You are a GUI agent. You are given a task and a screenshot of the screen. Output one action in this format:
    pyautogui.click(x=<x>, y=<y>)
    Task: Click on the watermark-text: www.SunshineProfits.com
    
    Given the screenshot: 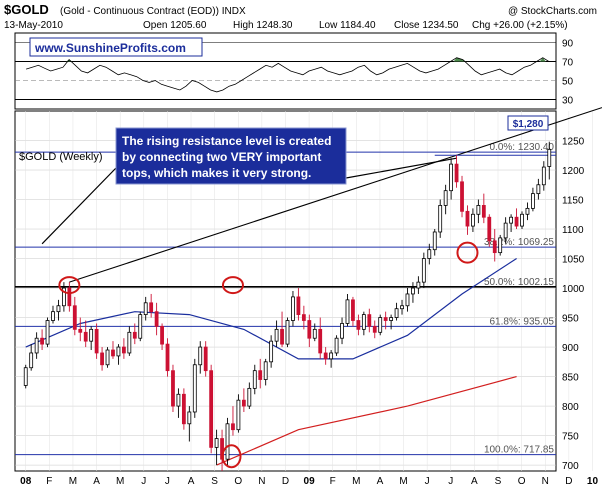 What is the action you would take?
    pyautogui.click(x=110, y=48)
    